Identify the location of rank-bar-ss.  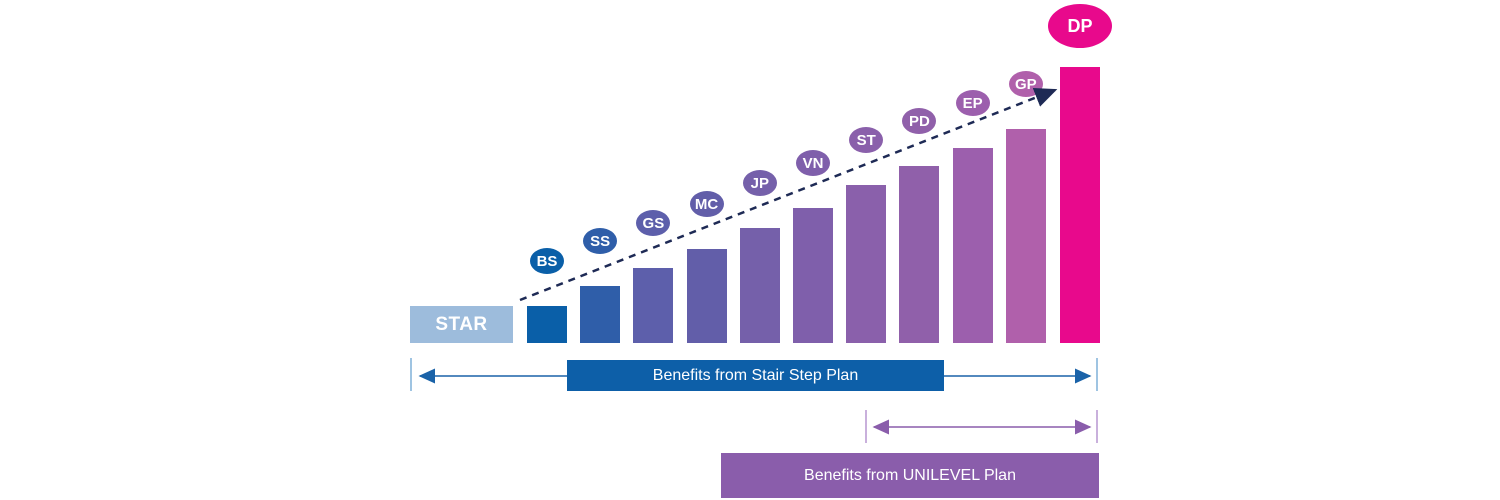
(600, 314).